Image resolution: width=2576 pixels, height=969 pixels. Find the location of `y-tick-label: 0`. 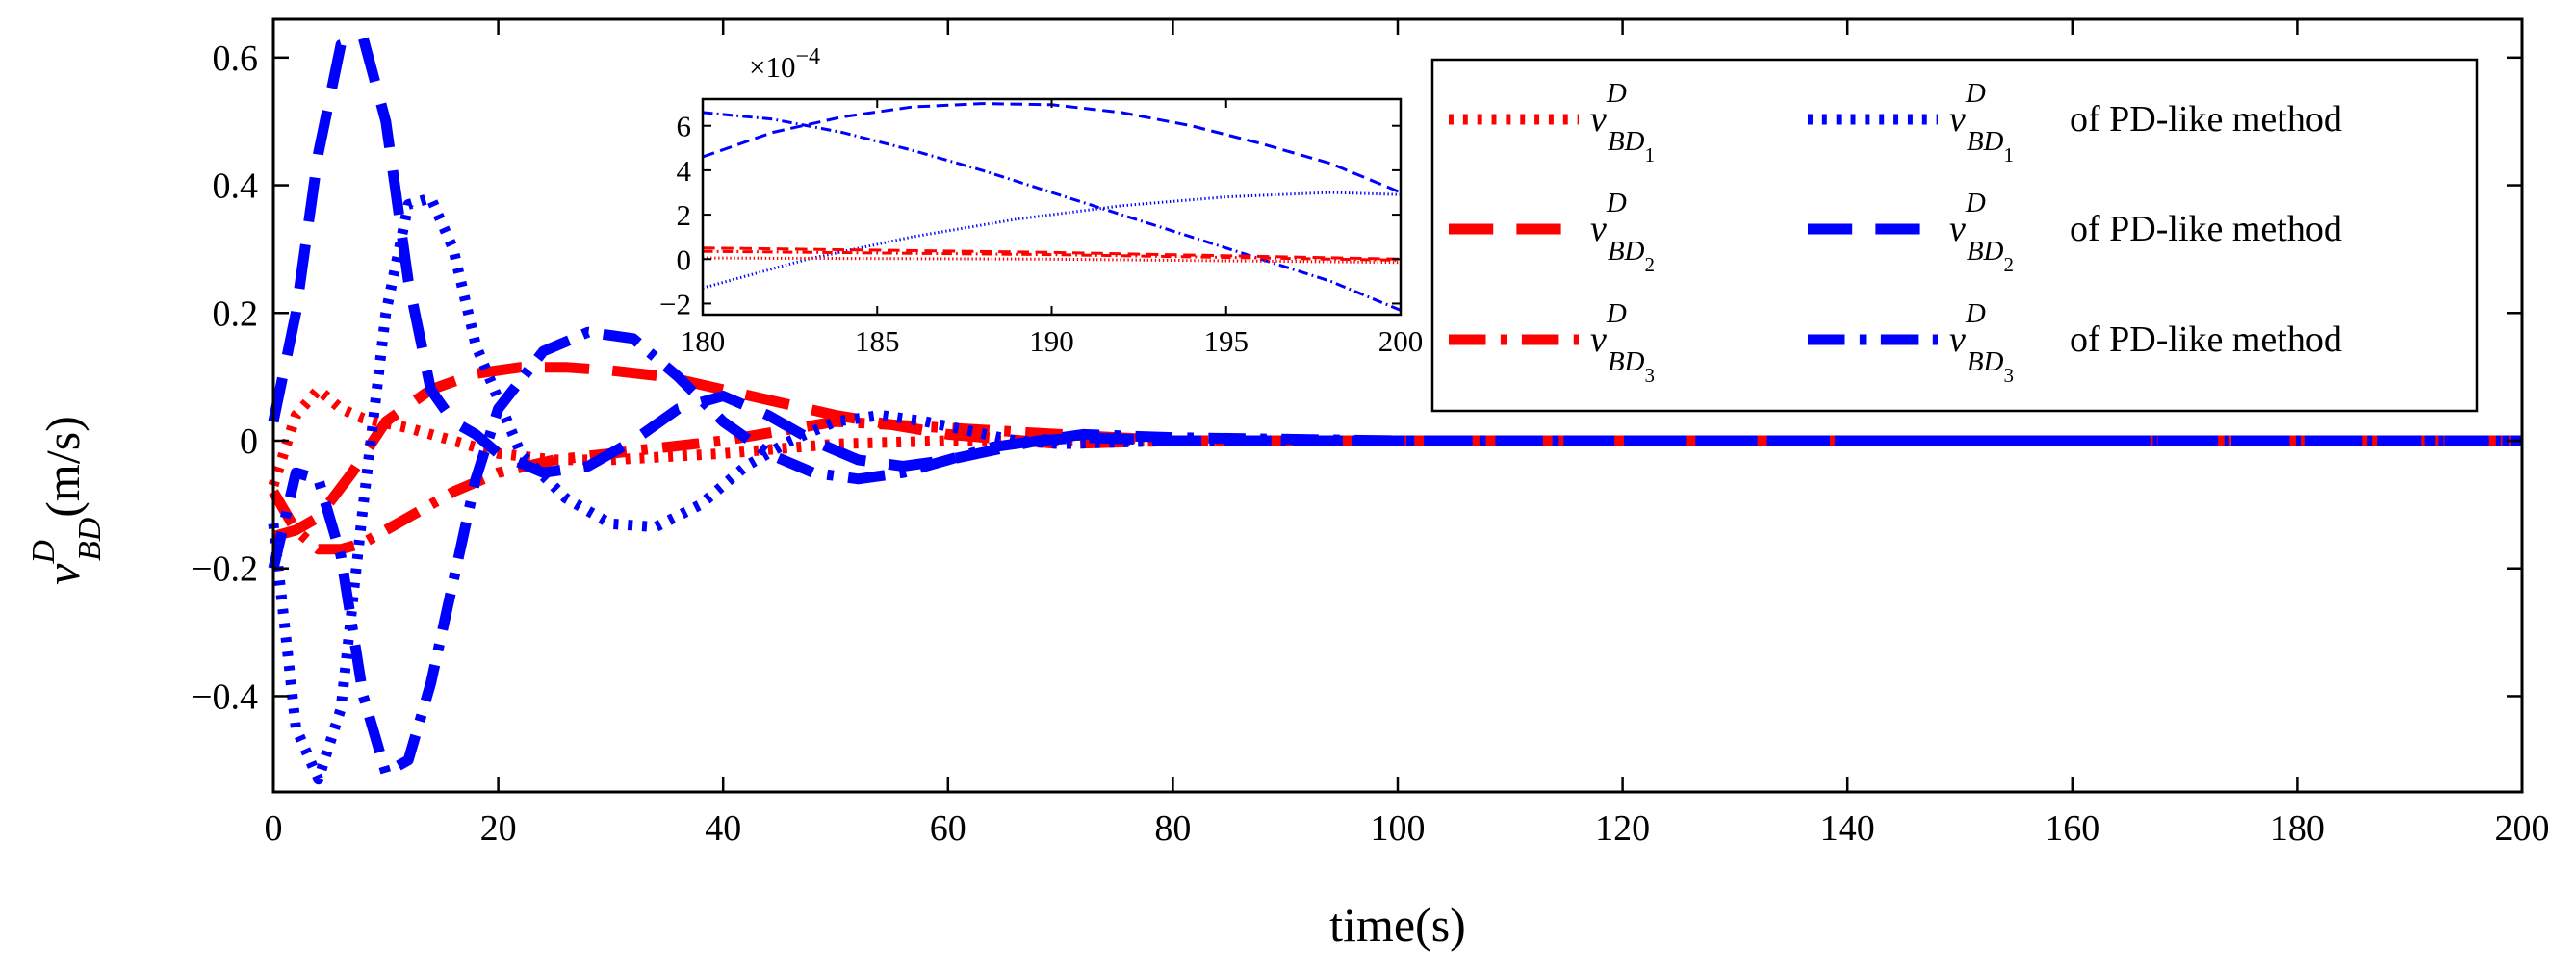

y-tick-label: 0 is located at coordinates (249, 442).